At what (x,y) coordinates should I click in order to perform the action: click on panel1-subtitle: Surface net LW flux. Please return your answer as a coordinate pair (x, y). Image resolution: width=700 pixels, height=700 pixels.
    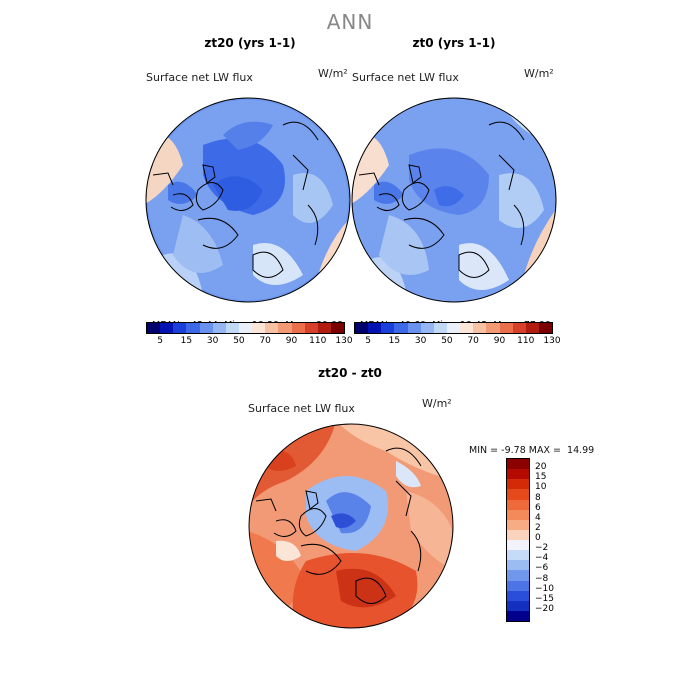
    Looking at the image, I should click on (199, 77).